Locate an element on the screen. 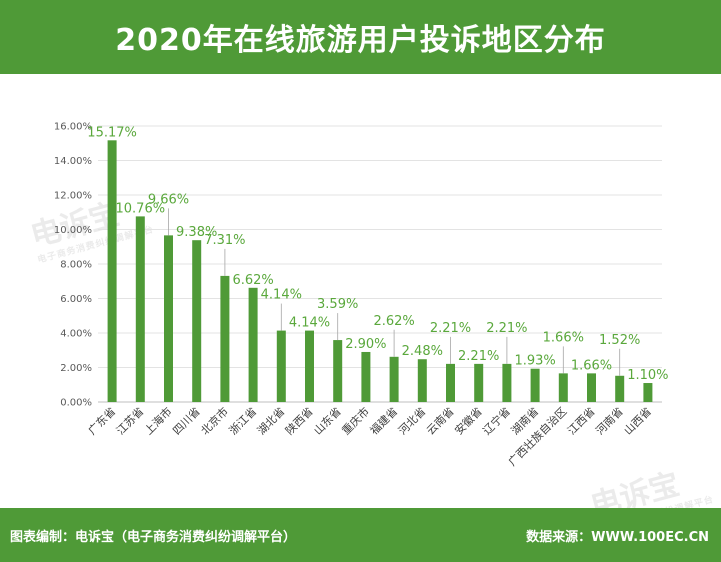  y-tick-label: 16.00% is located at coordinates (73, 127).